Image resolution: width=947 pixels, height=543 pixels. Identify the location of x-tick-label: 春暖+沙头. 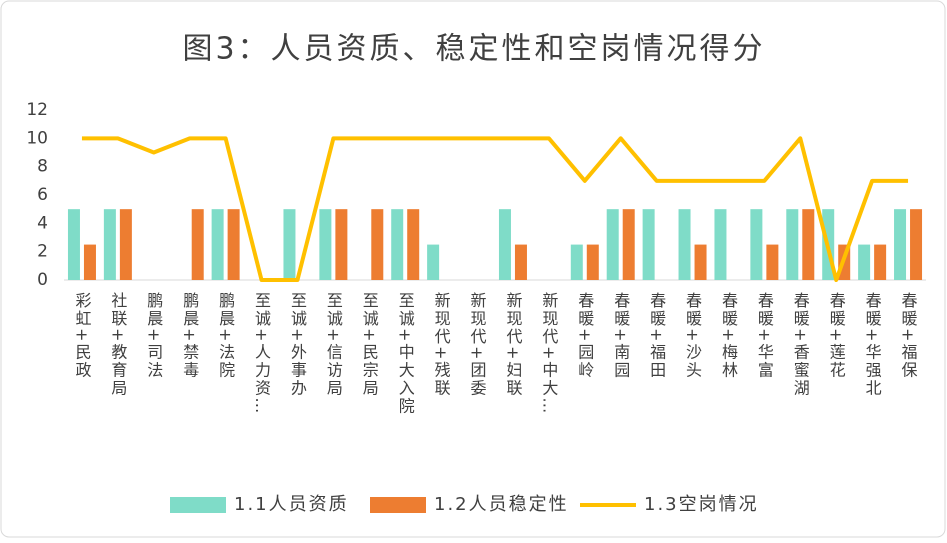
(692, 335).